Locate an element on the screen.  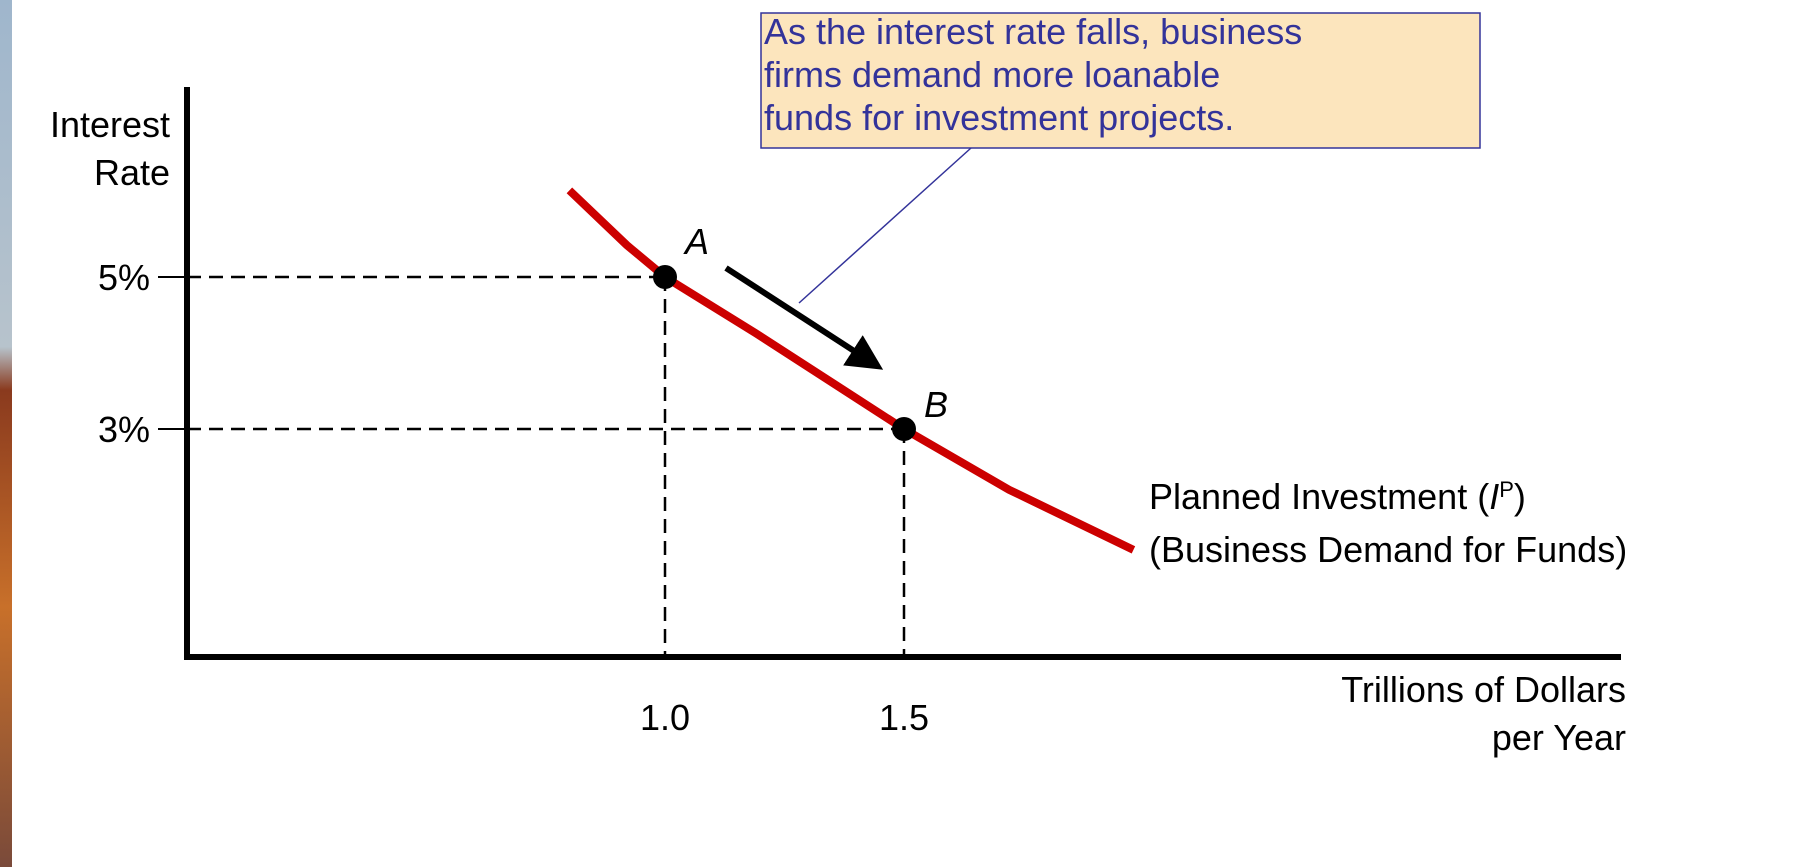
movement-arrow is located at coordinates (804, 317).